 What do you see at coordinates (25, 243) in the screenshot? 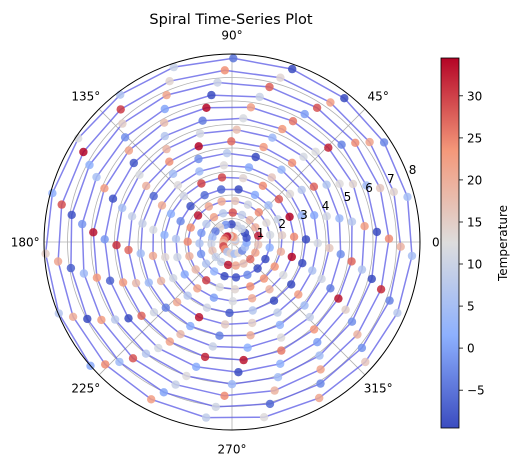
I see `angle-tick-label: 180°` at bounding box center [25, 243].